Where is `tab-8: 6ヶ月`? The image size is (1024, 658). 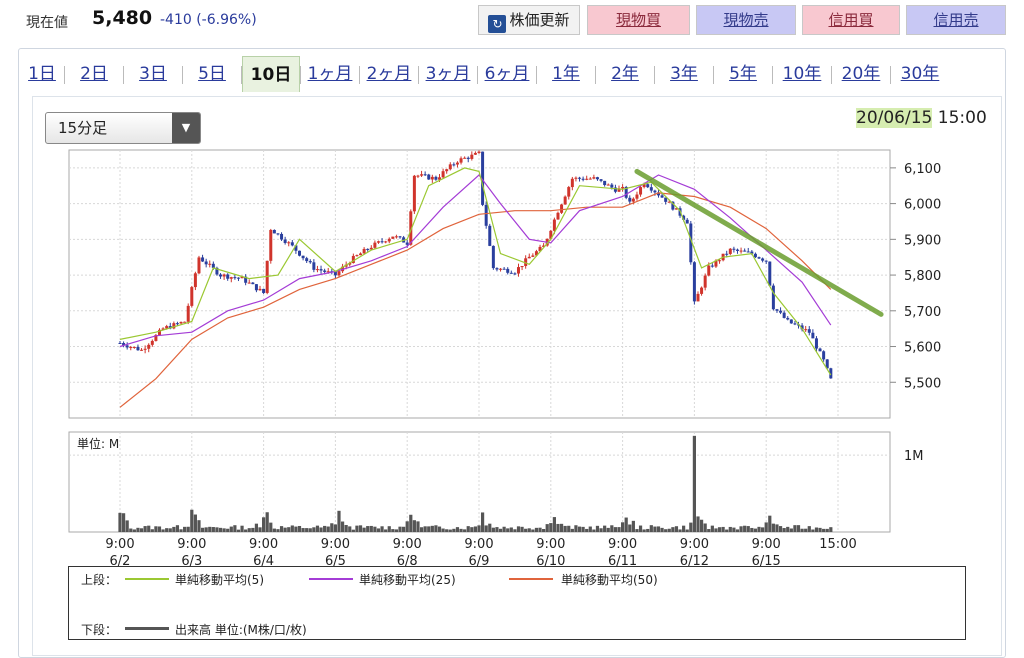
tab-8: 6ヶ月 is located at coordinates (507, 74).